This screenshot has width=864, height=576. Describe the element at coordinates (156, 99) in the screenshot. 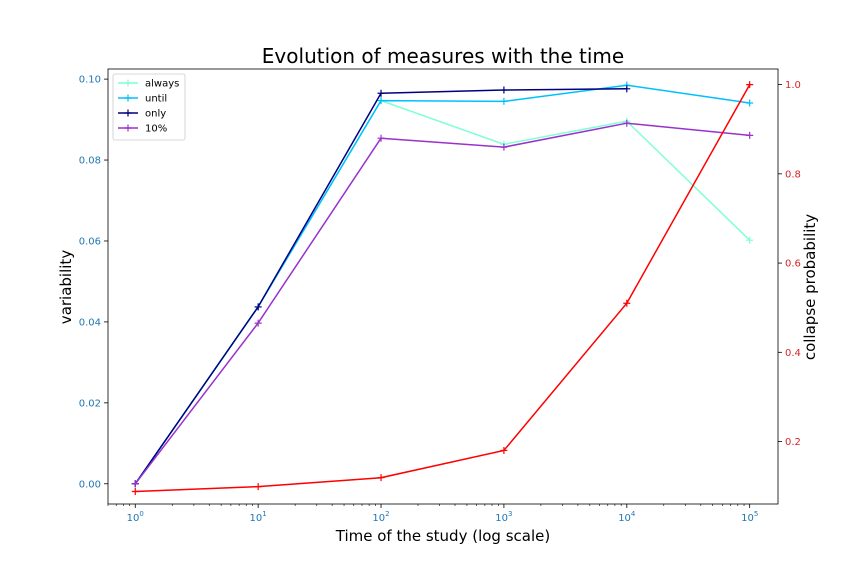

I see `legend-label: until` at that location.